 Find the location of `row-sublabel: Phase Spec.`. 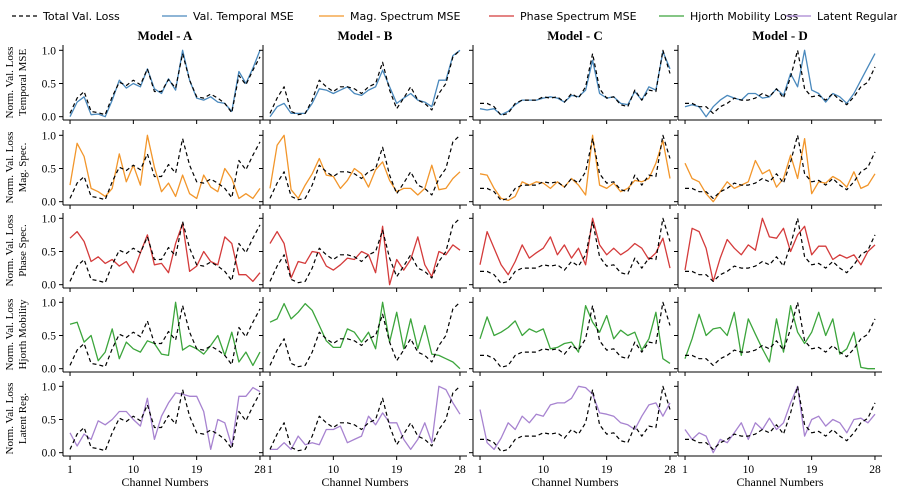

row-sublabel: Phase Spec. is located at coordinates (23, 250).